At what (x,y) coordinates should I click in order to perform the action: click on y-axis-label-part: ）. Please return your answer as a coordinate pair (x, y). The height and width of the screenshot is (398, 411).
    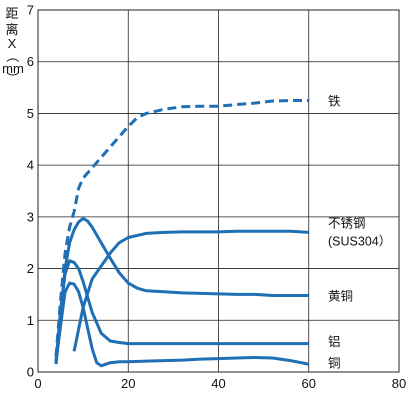
    Looking at the image, I should click on (12, 77).